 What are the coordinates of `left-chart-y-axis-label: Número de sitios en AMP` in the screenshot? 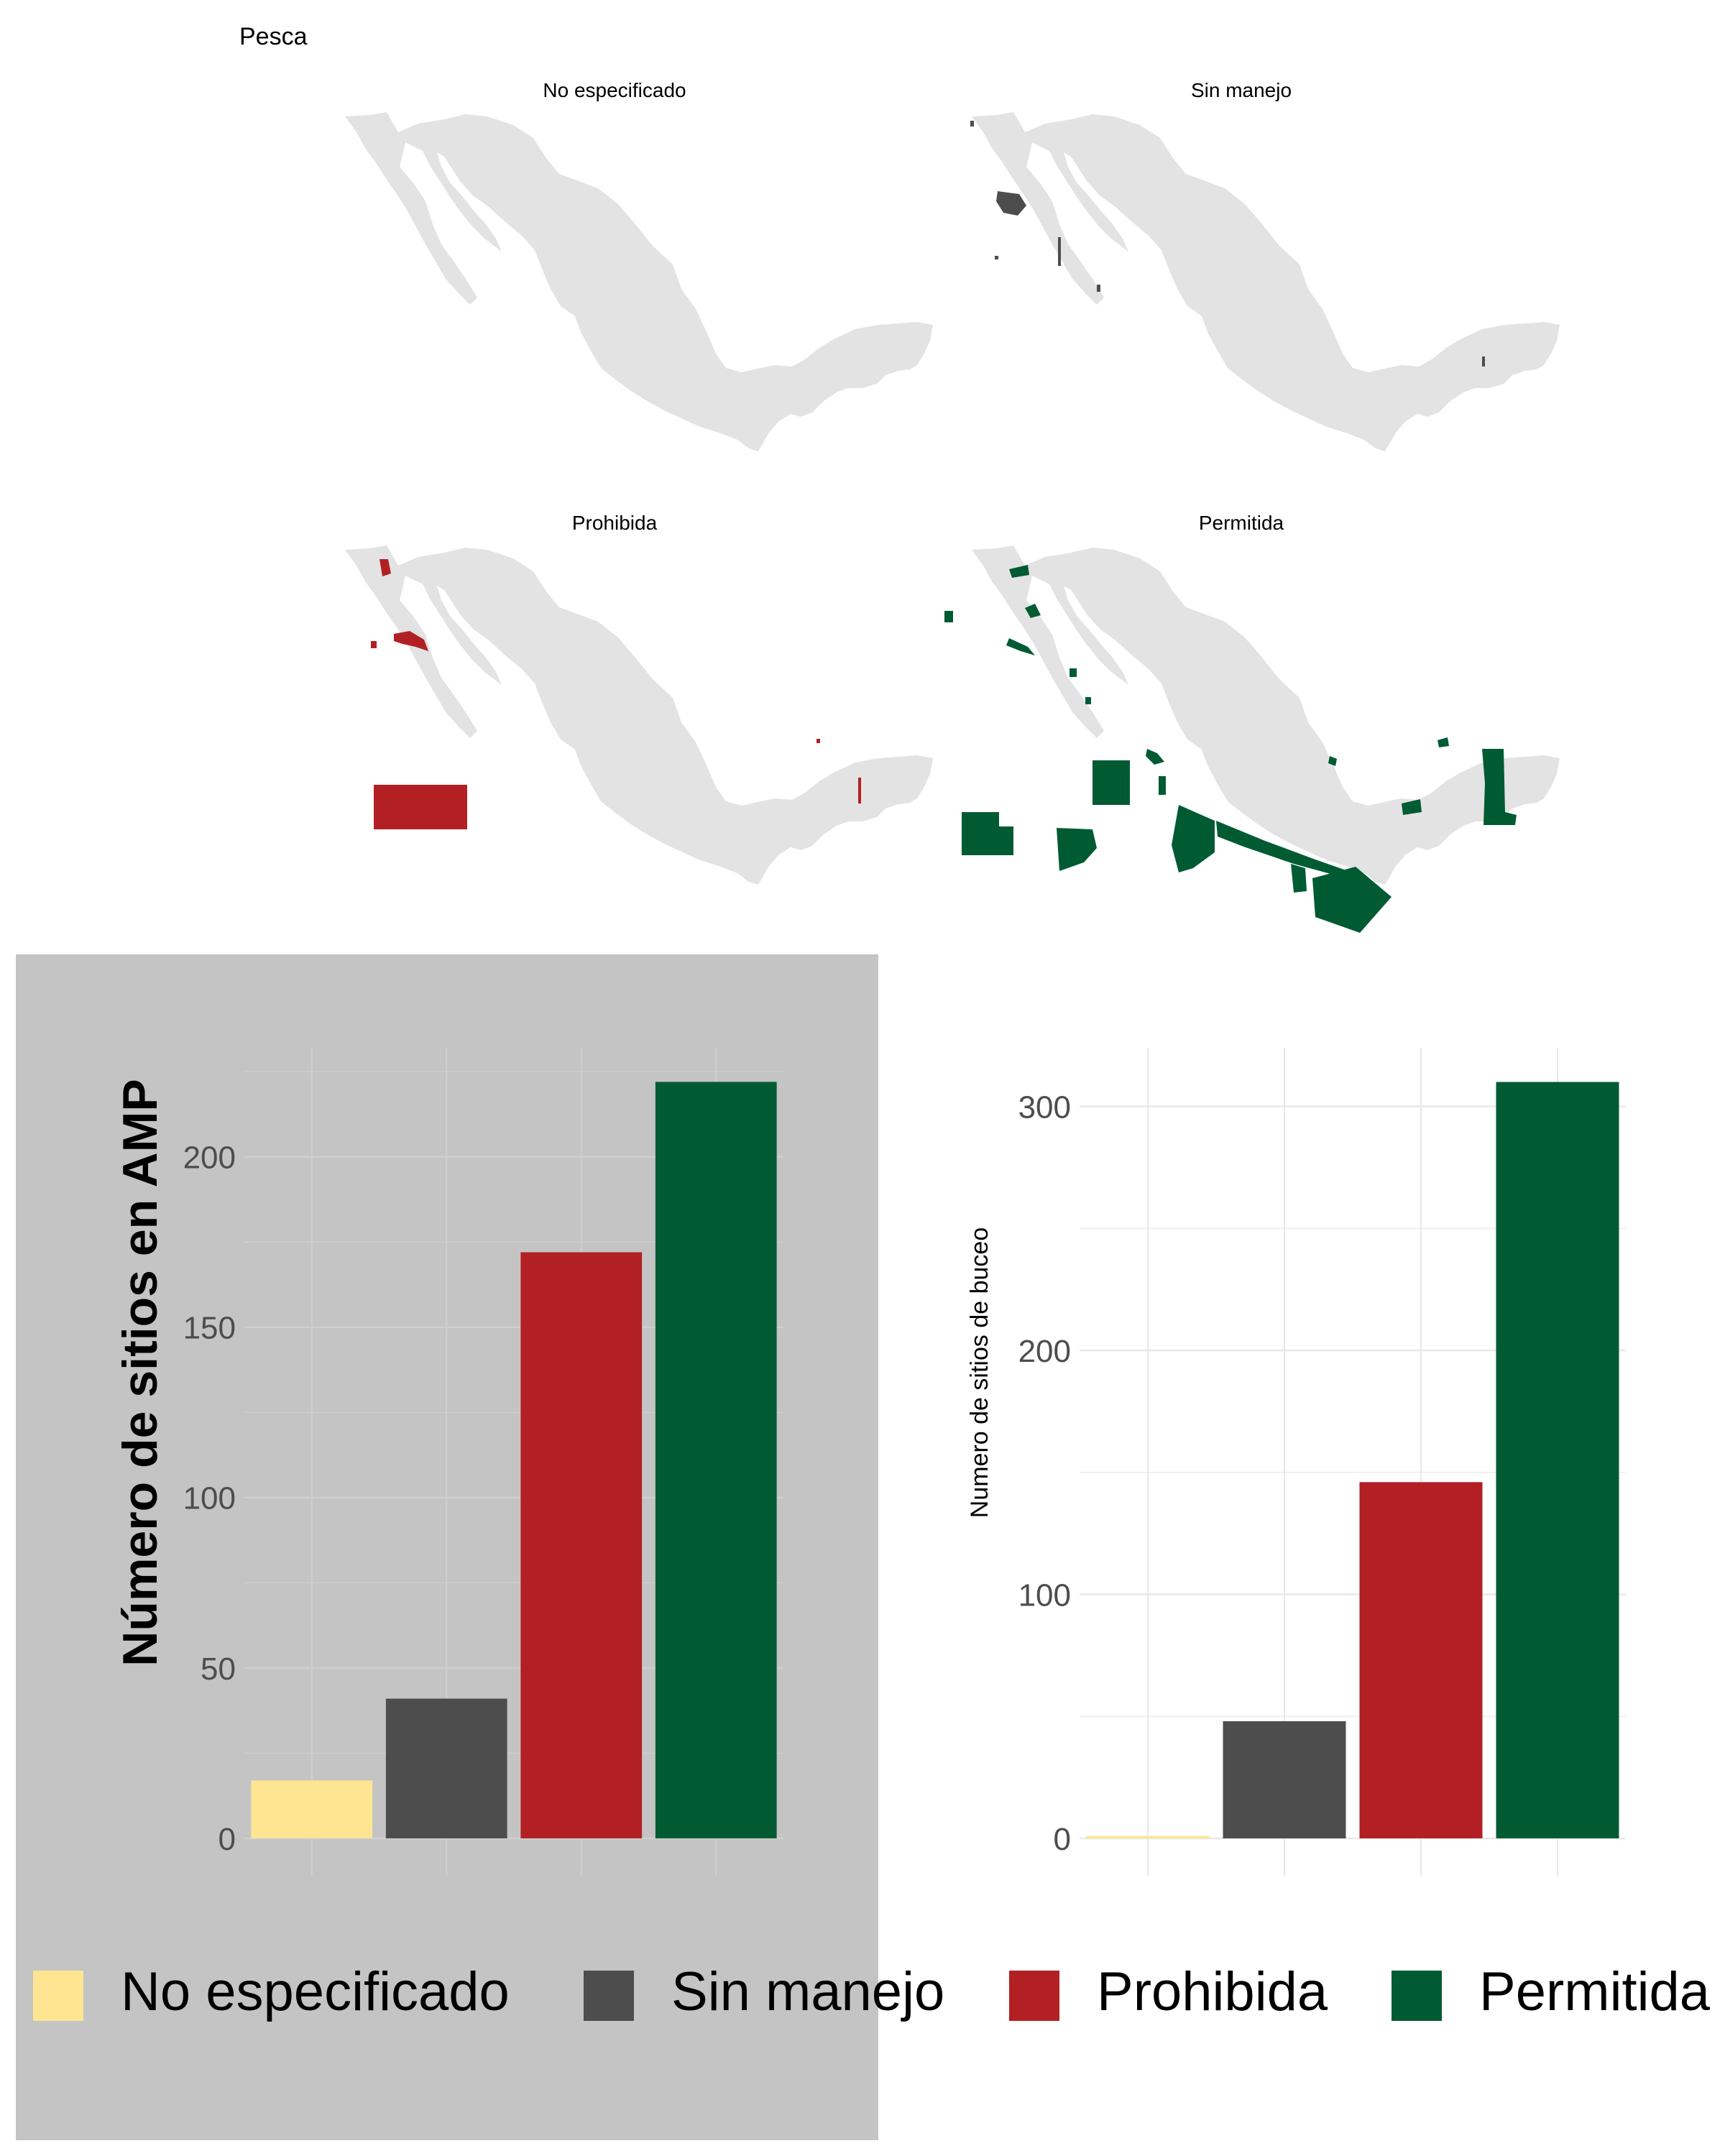 It's located at (140, 1372).